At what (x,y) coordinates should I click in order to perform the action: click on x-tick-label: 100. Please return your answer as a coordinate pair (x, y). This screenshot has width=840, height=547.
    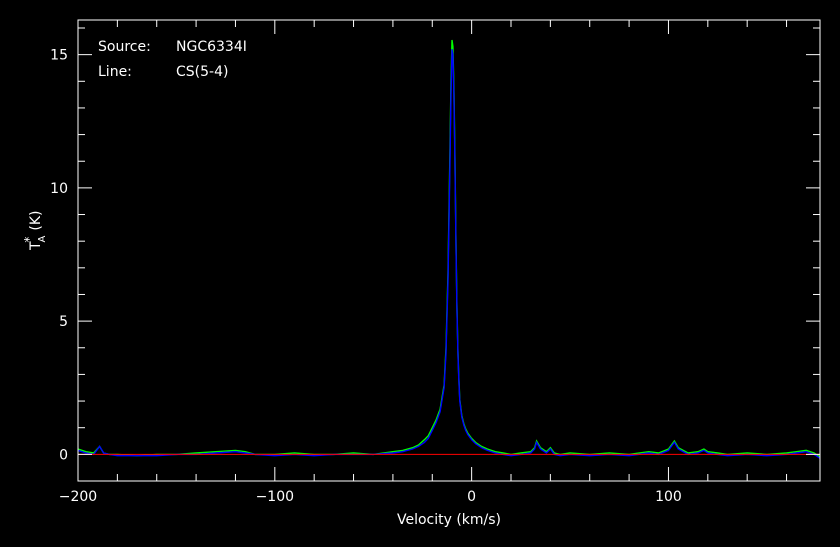
    Looking at the image, I should click on (668, 497).